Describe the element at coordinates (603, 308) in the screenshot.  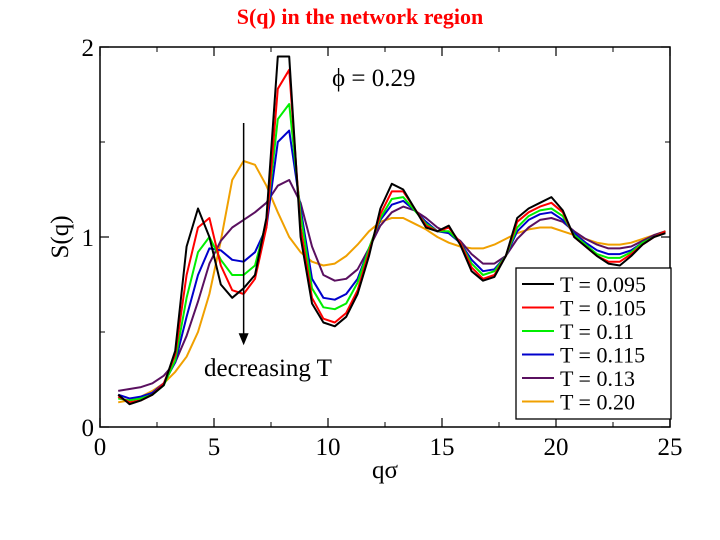
I see `legend-label: T = 0.105` at that location.